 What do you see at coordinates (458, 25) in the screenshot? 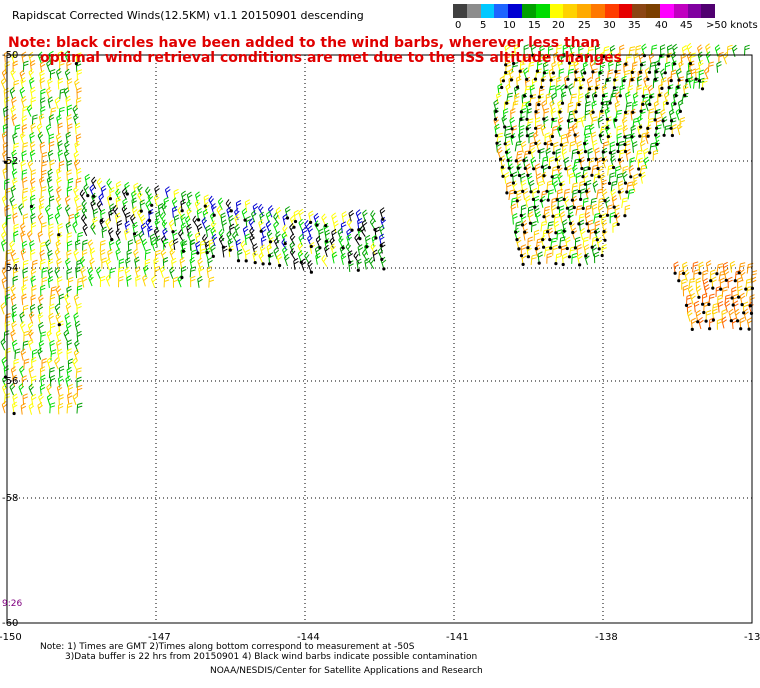
I see `colorbar-label: 0` at bounding box center [458, 25].